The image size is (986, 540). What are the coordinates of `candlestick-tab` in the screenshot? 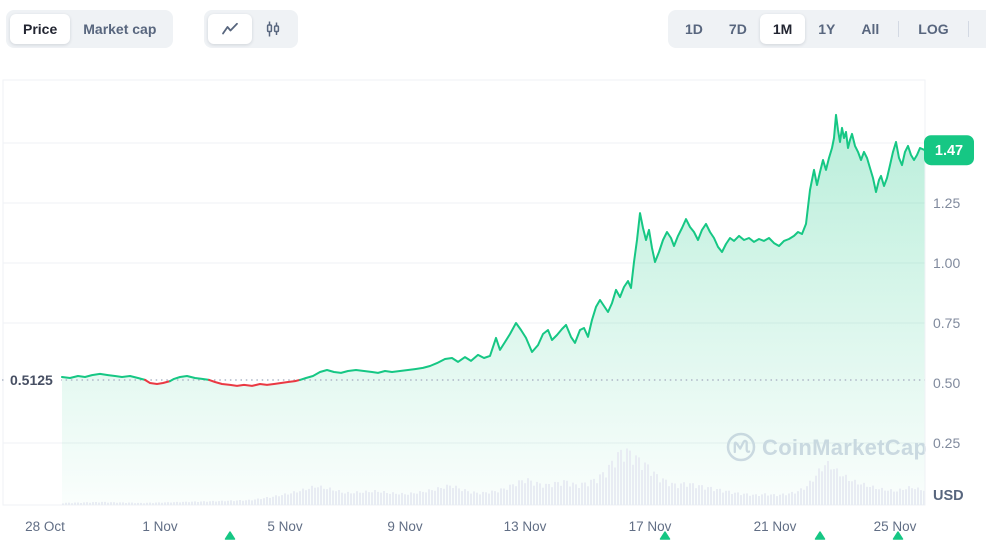 It's located at (273, 29).